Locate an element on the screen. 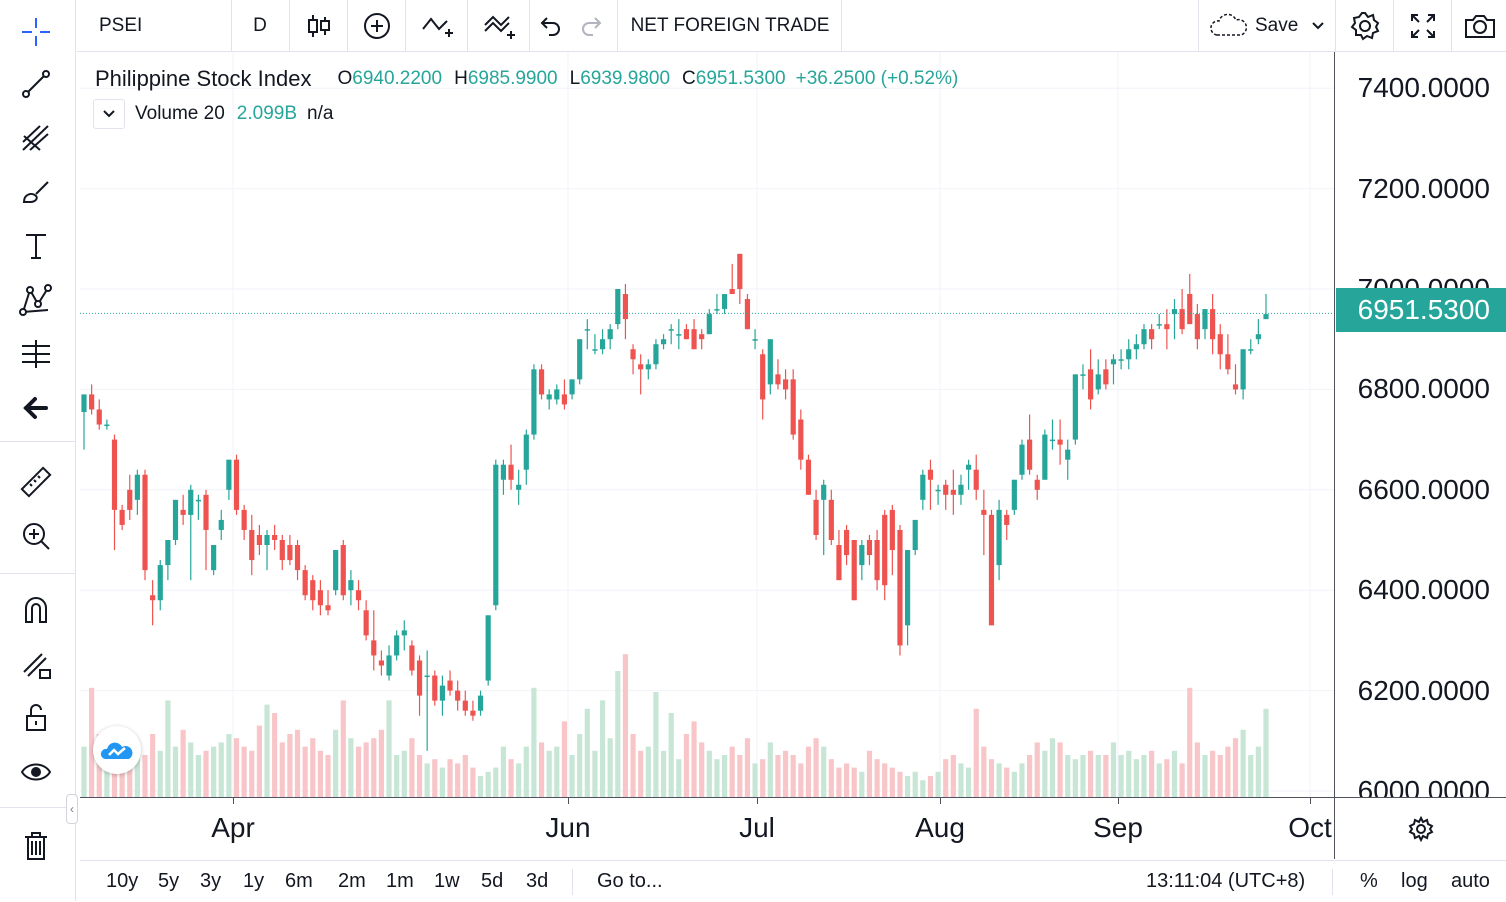  delete-tool is located at coordinates (36, 846).